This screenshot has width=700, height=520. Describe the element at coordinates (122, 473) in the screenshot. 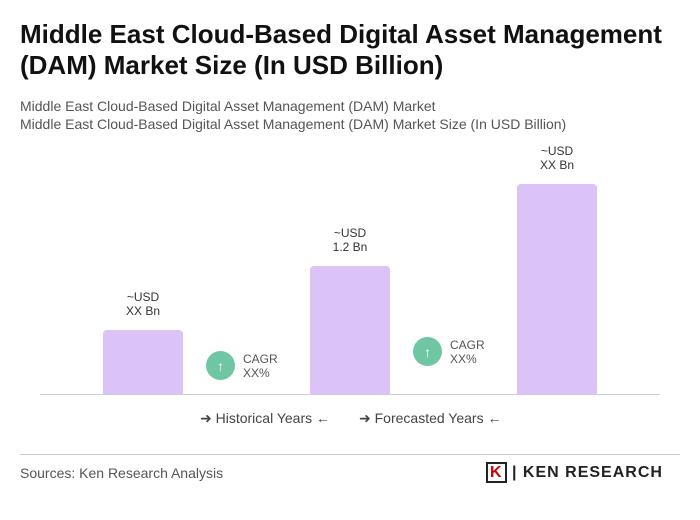

I see `sources: Sources: Ken Research Analysis` at that location.